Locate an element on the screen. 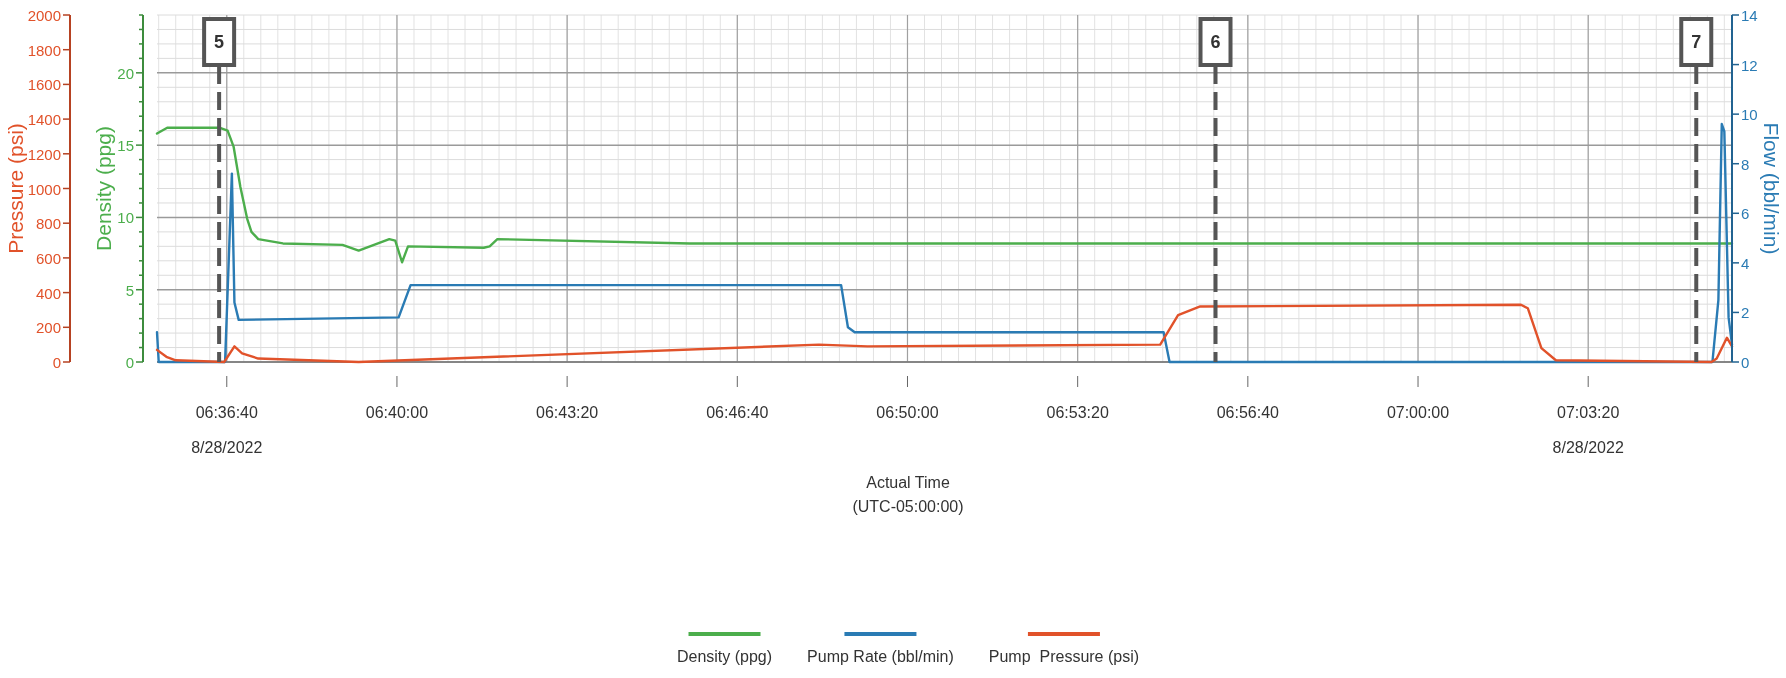 This screenshot has height=678, width=1786. y3-tick-label: 1800 is located at coordinates (44, 50).